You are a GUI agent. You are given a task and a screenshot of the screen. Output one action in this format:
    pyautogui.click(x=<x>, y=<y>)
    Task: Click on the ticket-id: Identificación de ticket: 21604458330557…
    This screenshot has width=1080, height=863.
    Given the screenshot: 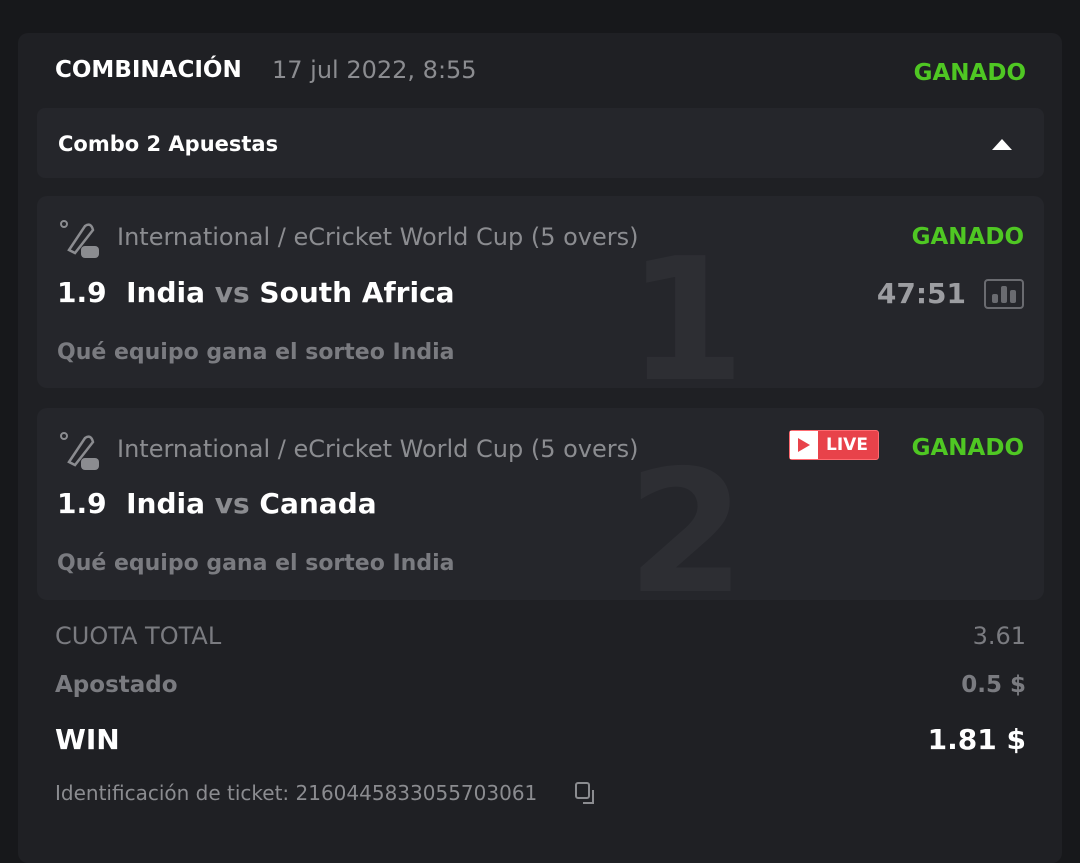 What is the action you would take?
    pyautogui.click(x=296, y=793)
    